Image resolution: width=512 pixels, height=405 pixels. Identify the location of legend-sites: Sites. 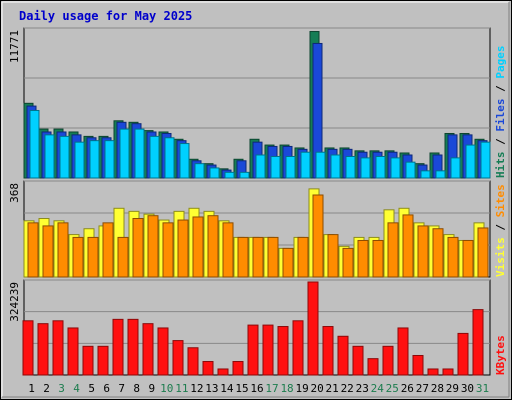
(500, 200).